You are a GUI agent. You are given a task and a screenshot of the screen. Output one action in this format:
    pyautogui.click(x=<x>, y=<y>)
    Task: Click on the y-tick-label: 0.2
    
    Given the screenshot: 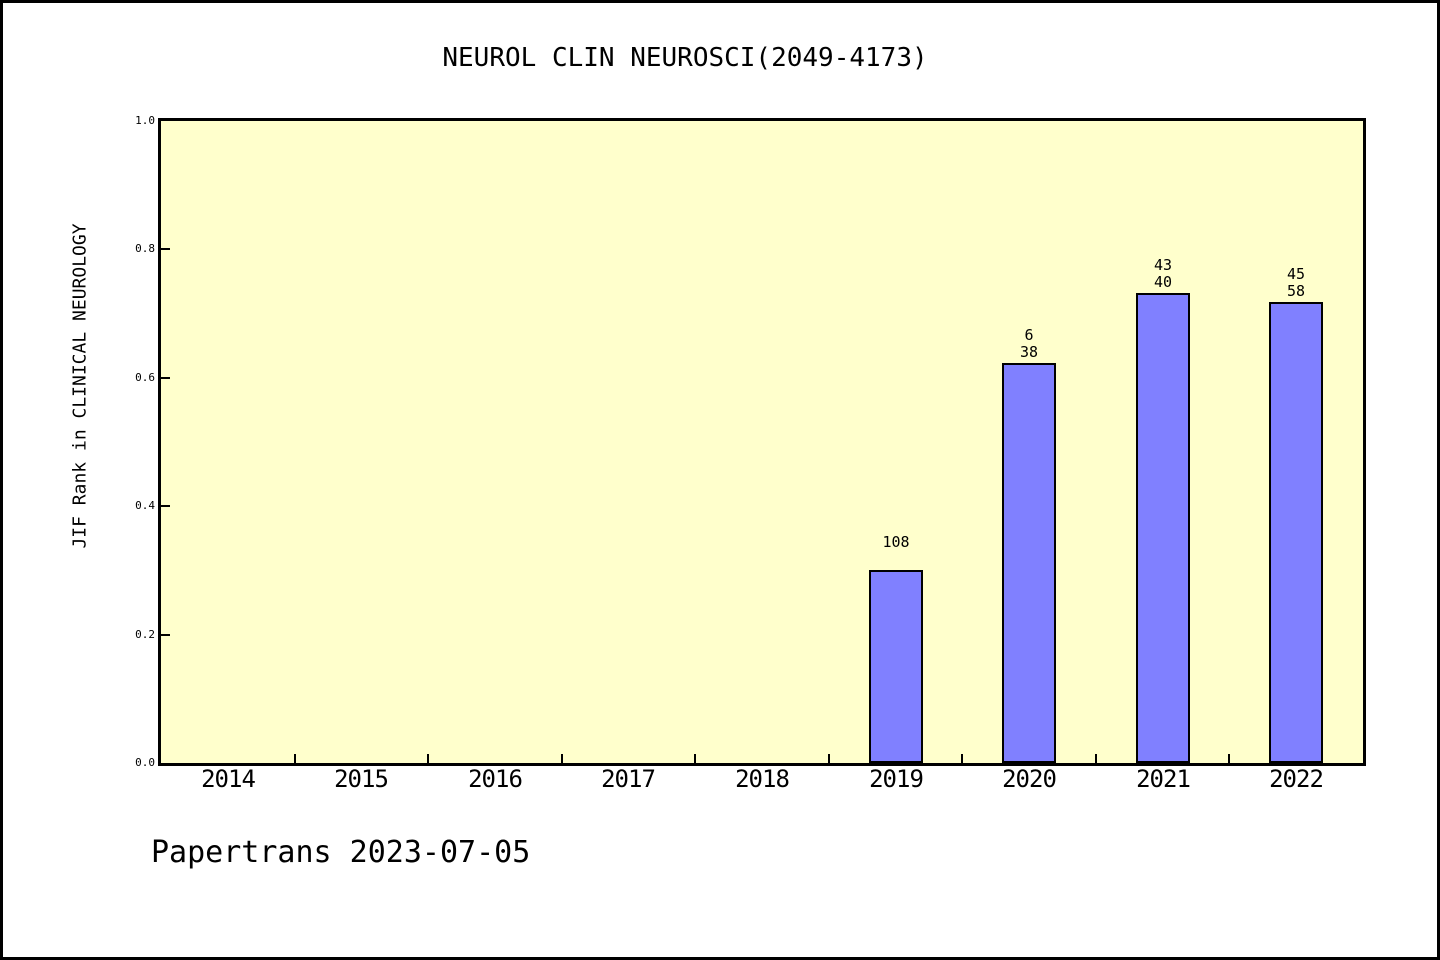 What is the action you would take?
    pyautogui.click(x=145, y=634)
    